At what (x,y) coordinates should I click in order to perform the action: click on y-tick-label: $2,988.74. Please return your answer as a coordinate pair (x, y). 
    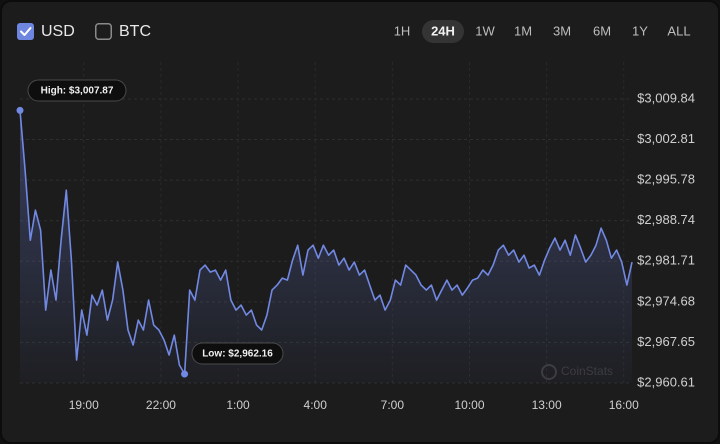
    Looking at the image, I should click on (666, 219).